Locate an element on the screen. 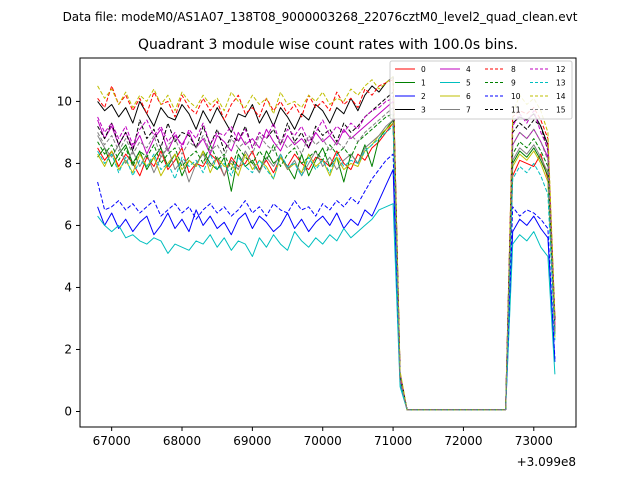 Image resolution: width=640 pixels, height=480 pixels. y-axis: 0 2 4 6 8 10 is located at coordinates (68, 256).